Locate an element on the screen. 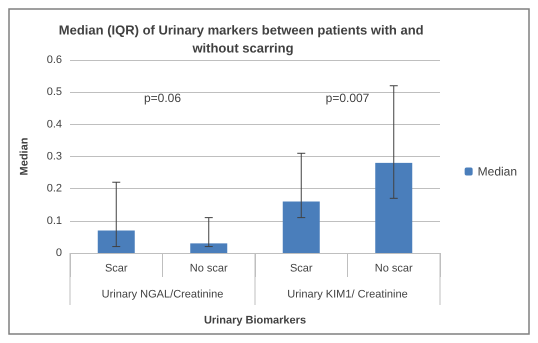 The image size is (538, 343). y-tick-label: 0.3 is located at coordinates (54, 156).